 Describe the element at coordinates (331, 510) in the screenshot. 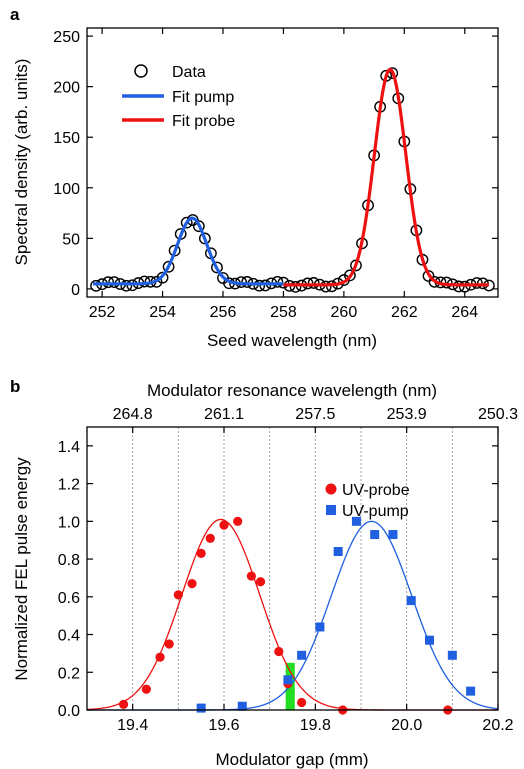

I see `legend-uv-pump-marker` at that location.